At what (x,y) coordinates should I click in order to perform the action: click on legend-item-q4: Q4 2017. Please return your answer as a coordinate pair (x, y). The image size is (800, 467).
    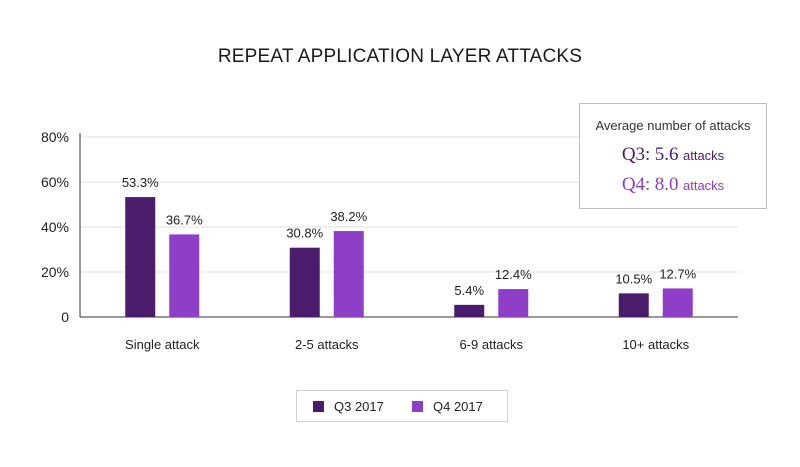
    Looking at the image, I should click on (447, 406).